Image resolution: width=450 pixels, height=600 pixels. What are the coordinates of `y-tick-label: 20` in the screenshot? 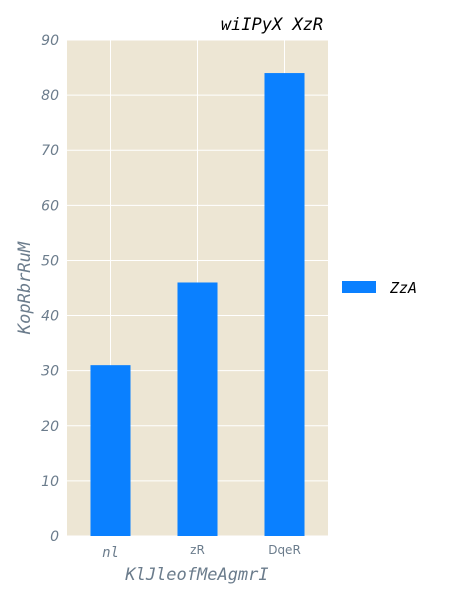 It's located at (50, 427).